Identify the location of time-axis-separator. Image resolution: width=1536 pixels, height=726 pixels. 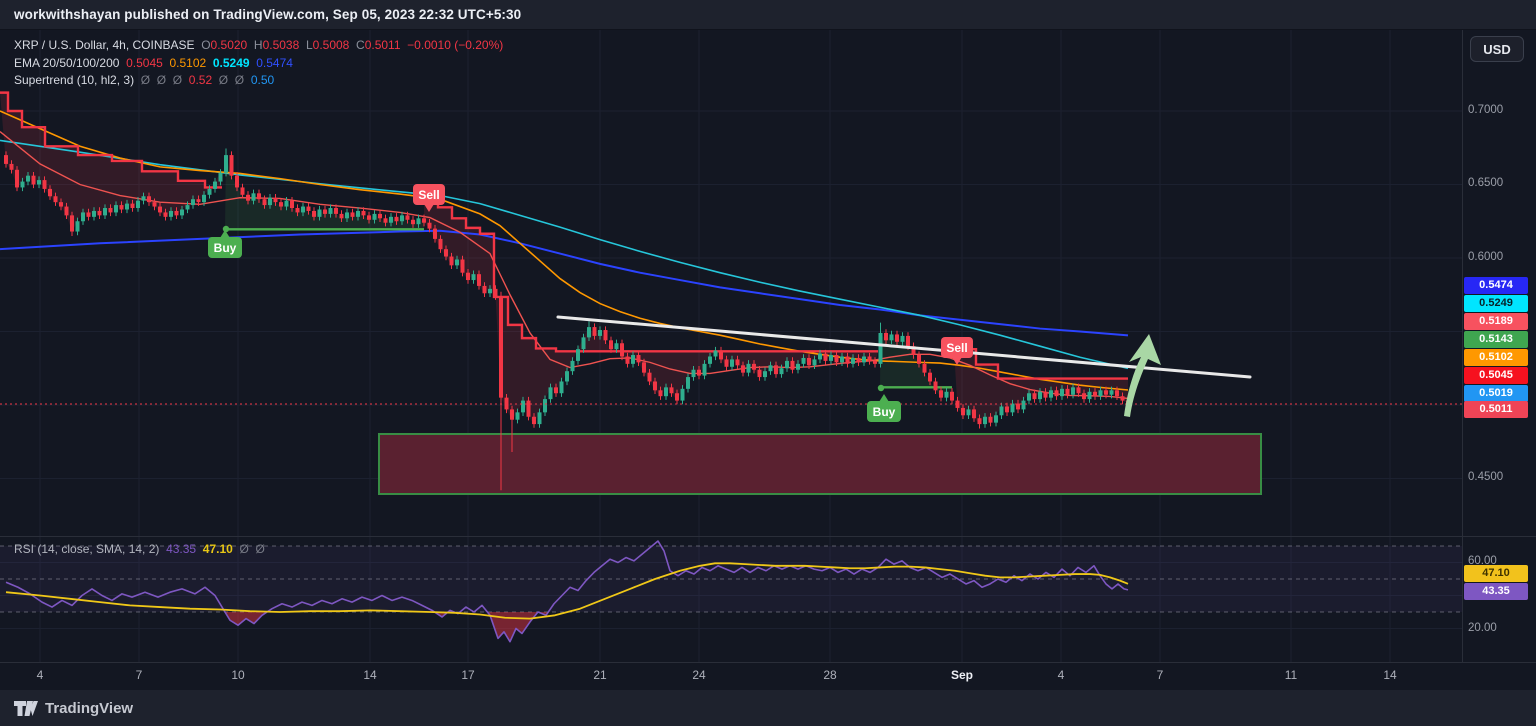
(768, 662).